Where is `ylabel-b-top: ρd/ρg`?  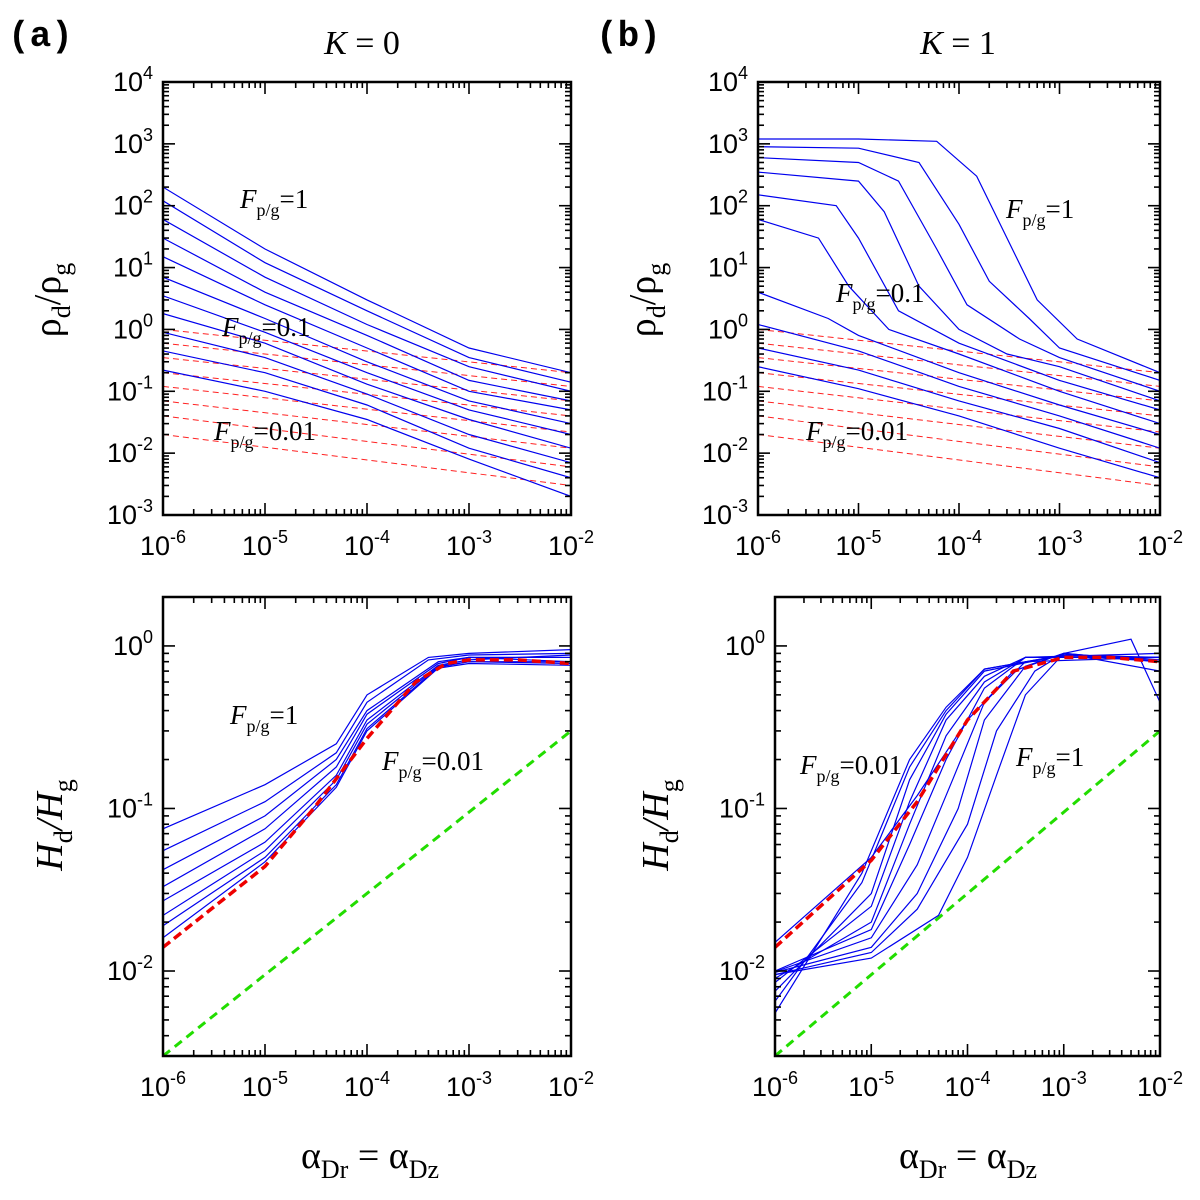
ylabel-b-top: ρd/ρg is located at coordinates (646, 300).